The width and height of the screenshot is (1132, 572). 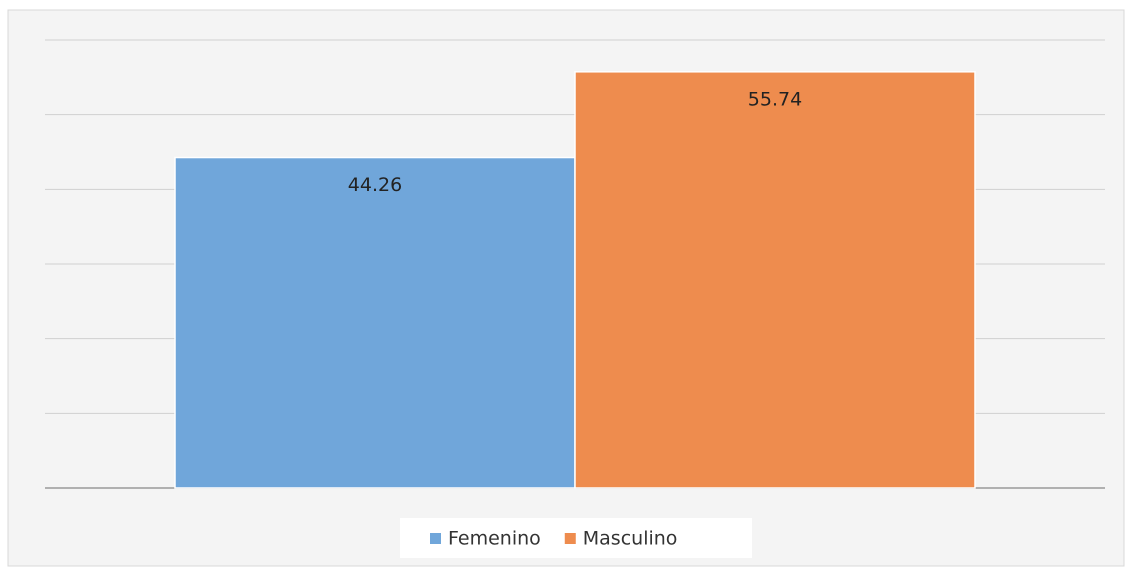 What do you see at coordinates (375, 185) in the screenshot?
I see `data-label: 44.26` at bounding box center [375, 185].